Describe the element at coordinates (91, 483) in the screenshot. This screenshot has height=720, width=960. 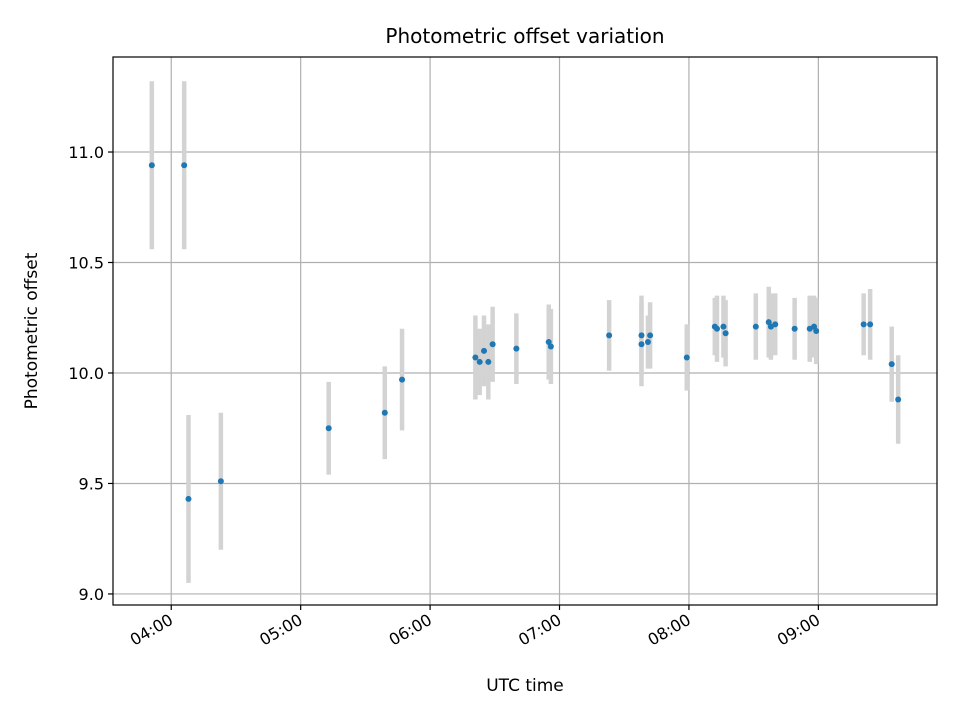
I see `y-tick-label: 9.5` at that location.